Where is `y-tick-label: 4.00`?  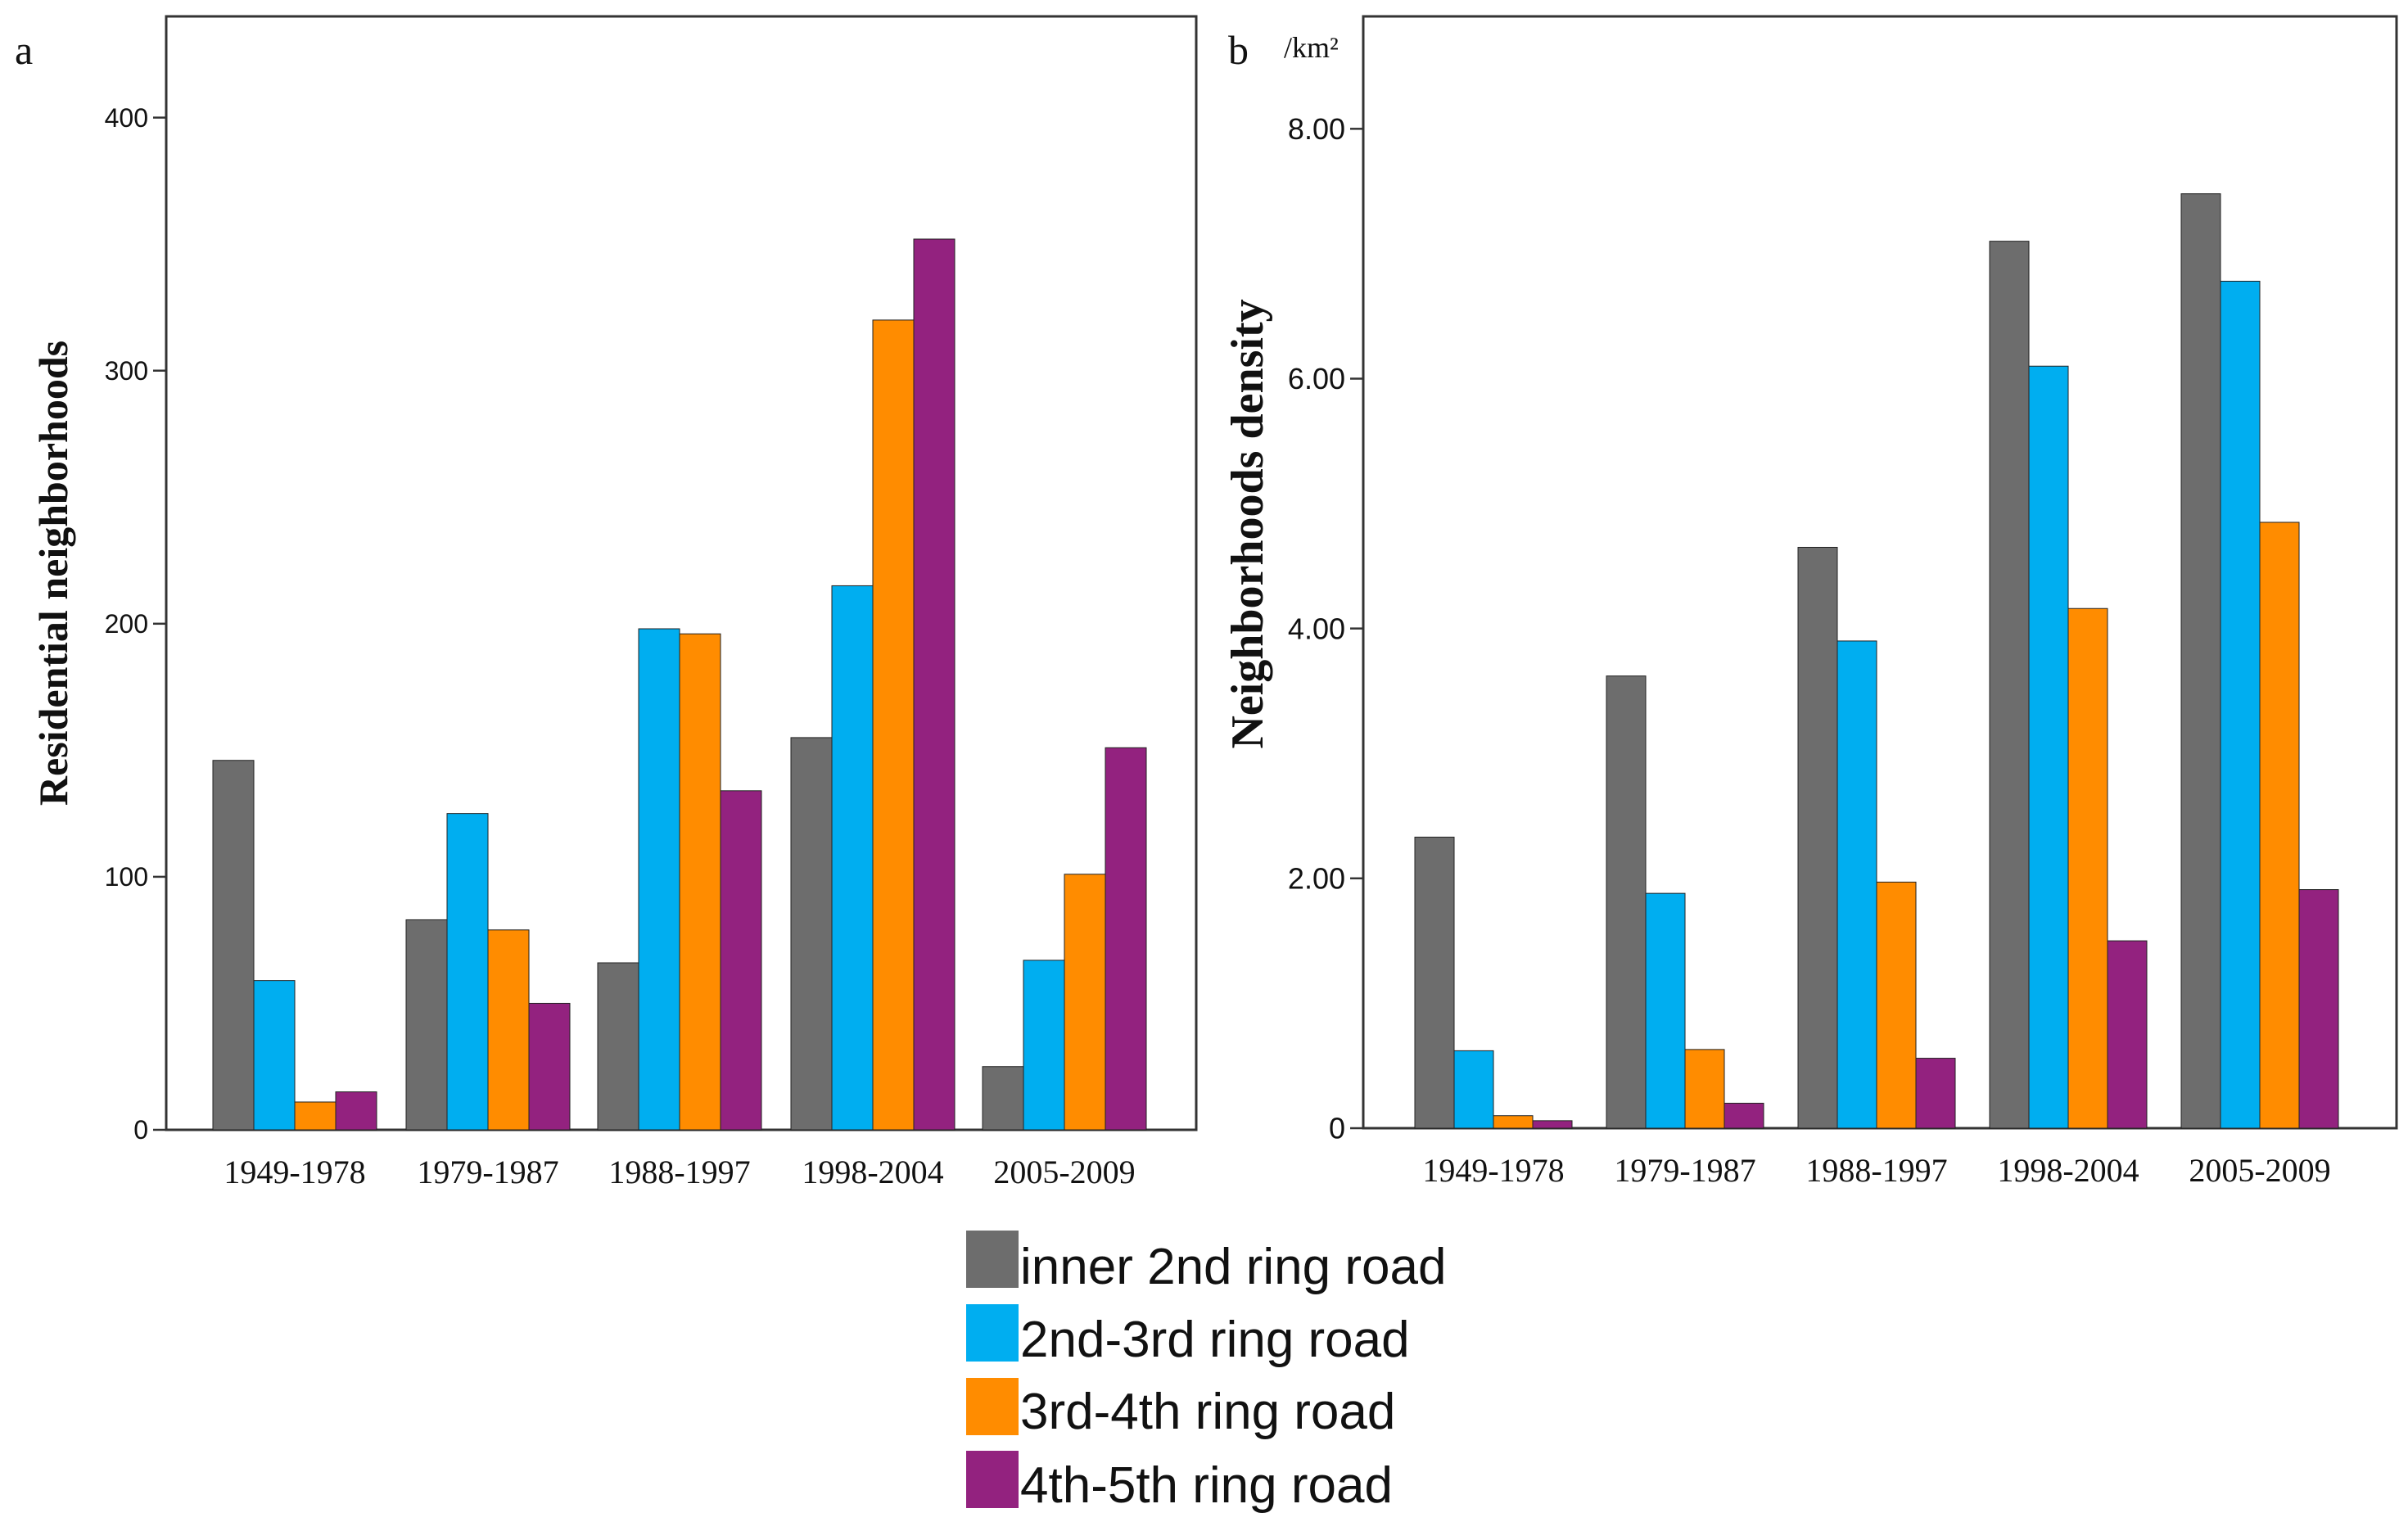 y-tick-label: 4.00 is located at coordinates (1316, 628).